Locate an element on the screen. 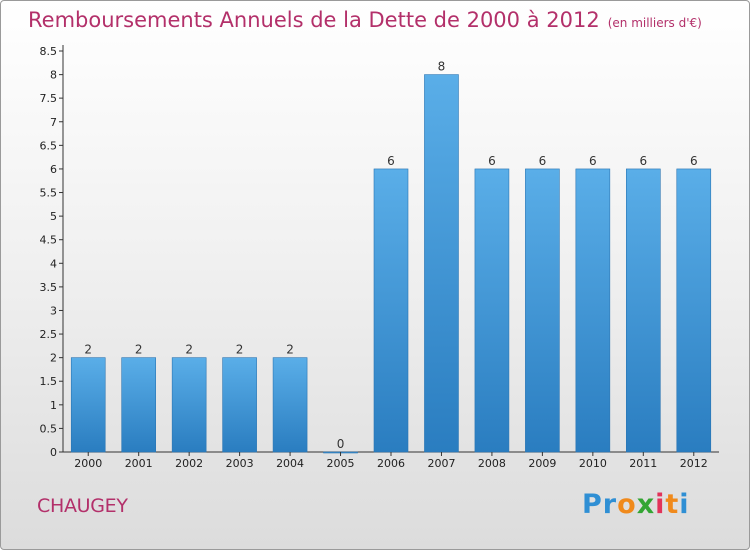 This screenshot has width=750, height=550. x-tick-label: 2010 is located at coordinates (593, 463).